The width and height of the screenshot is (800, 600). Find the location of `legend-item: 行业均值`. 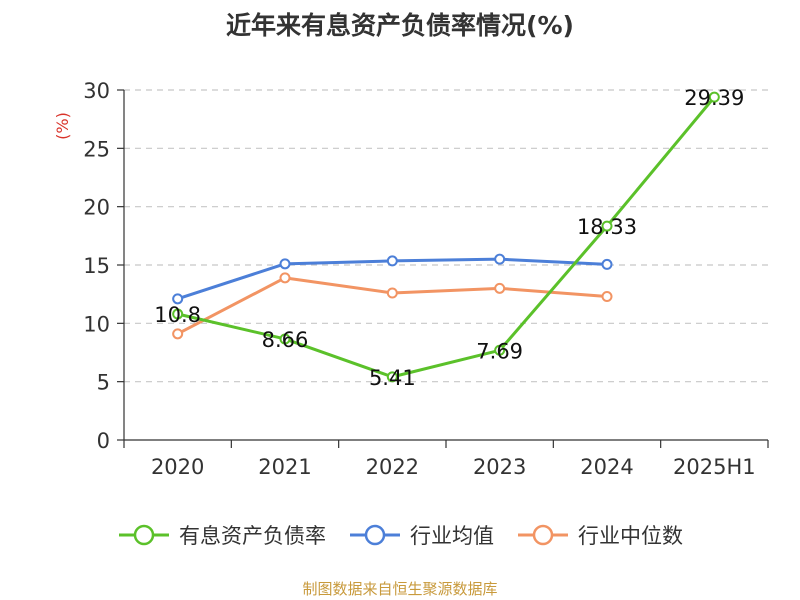

legend-item: 行业均值 is located at coordinates (421, 535).